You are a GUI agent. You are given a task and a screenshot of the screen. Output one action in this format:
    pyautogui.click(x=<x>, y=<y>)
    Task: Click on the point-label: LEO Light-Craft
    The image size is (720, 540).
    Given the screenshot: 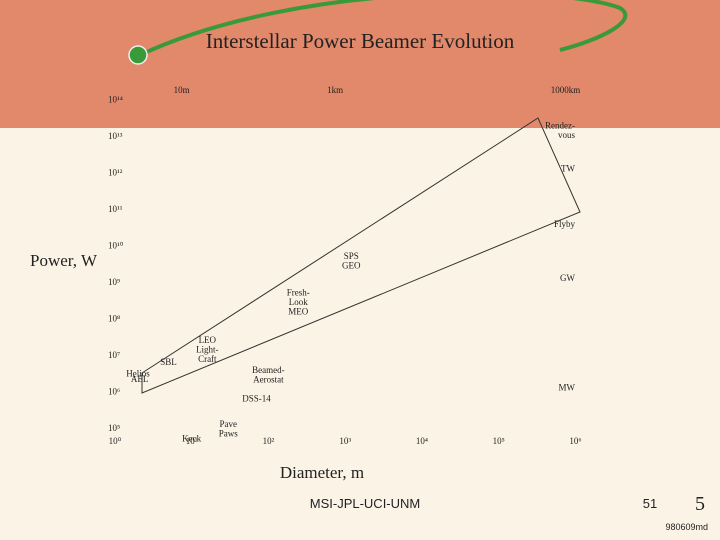 What is the action you would take?
    pyautogui.click(x=207, y=349)
    